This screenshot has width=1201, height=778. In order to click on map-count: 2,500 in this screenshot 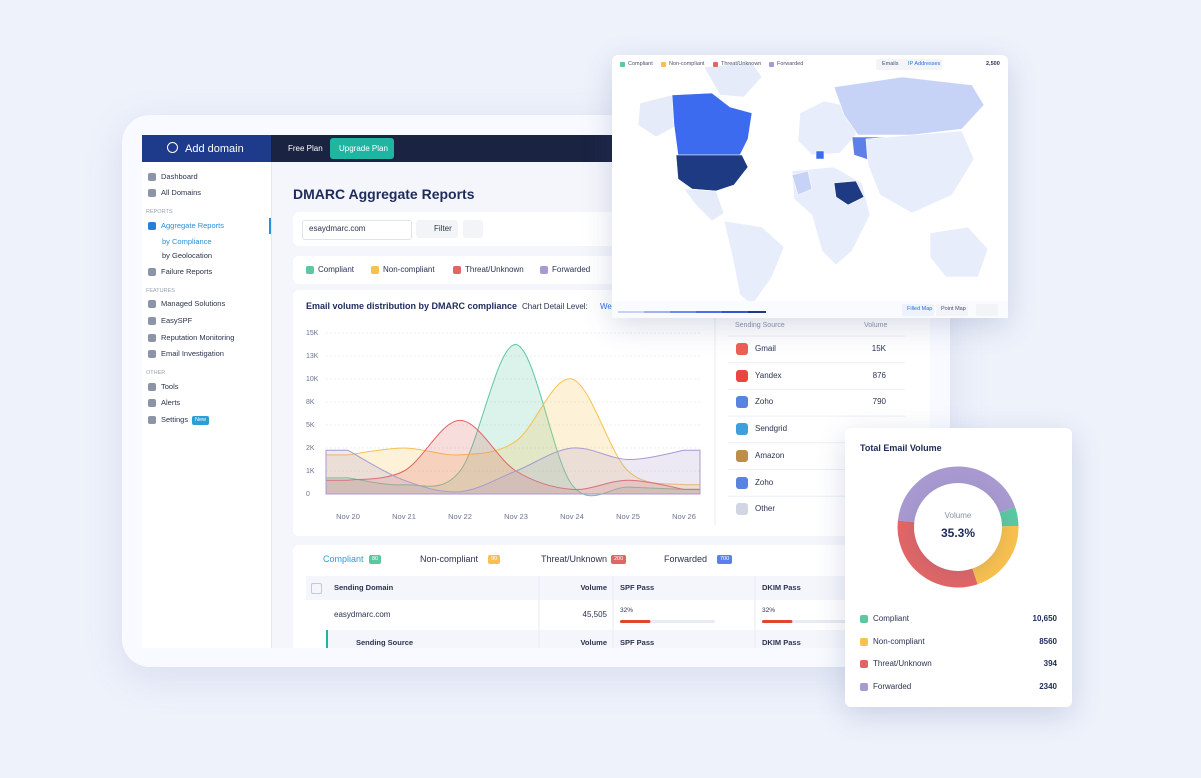, I will do `click(993, 64)`.